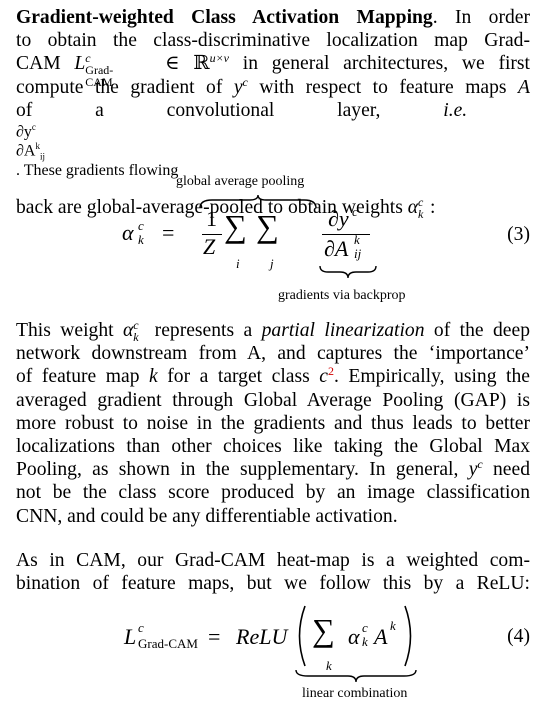 The image size is (548, 702). Describe the element at coordinates (258, 201) in the screenshot. I see `overbrace-pooling` at that location.